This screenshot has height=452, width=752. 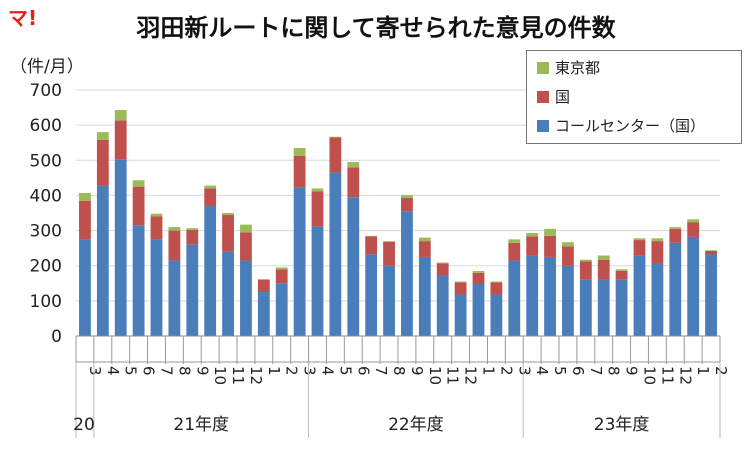 I want to click on y-tick-label: 700, so click(x=46, y=91).